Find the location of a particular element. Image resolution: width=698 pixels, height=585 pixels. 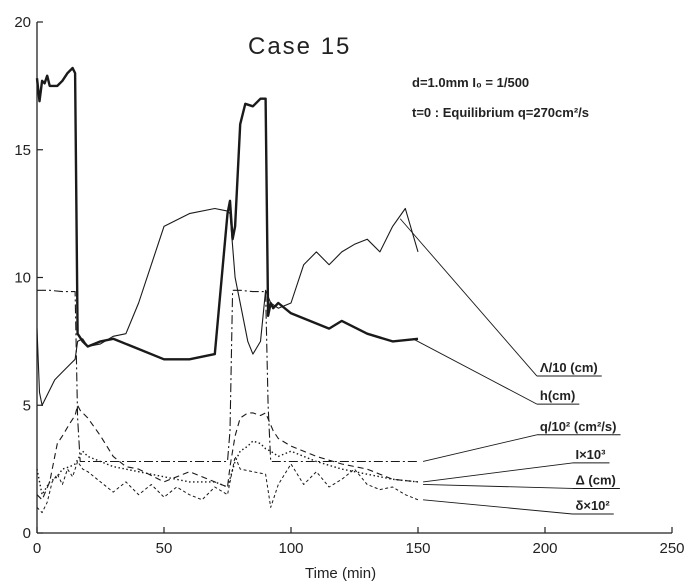

chart-title: Case 15 is located at coordinates (299, 46).